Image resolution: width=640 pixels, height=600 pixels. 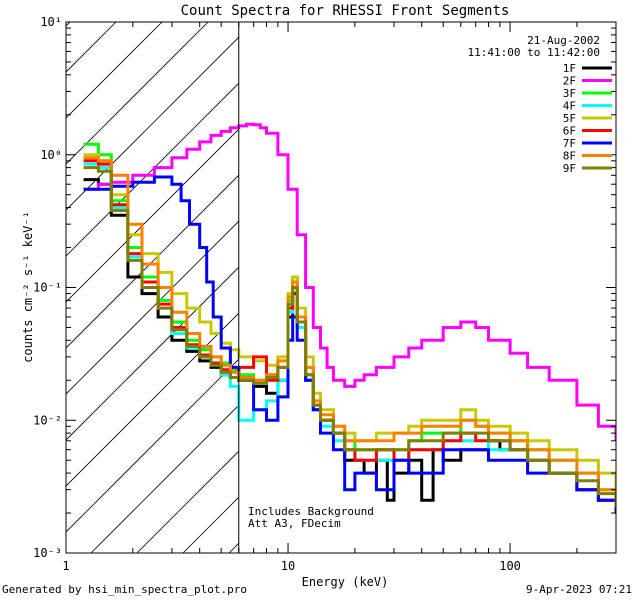 I want to click on legend-label-6F: 6F, so click(x=569, y=131).